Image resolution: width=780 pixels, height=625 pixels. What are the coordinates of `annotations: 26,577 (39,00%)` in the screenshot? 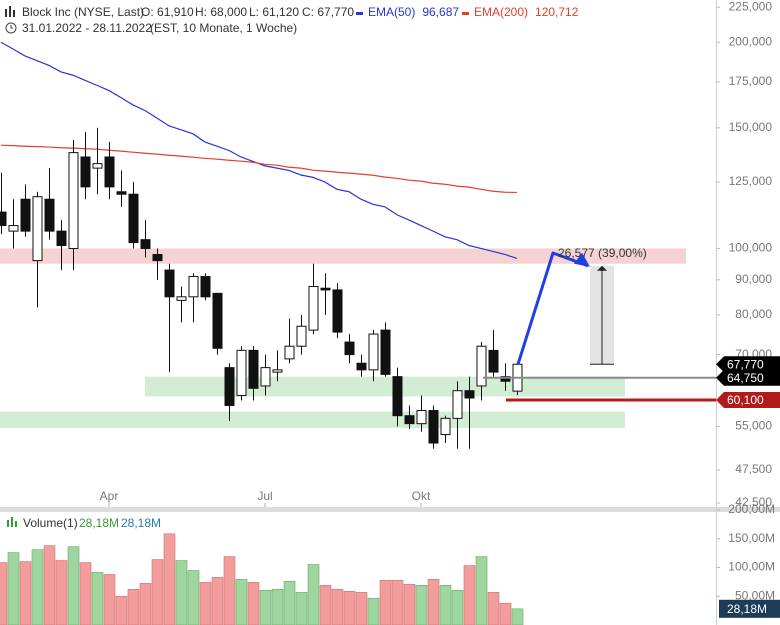 It's located at (599, 324).